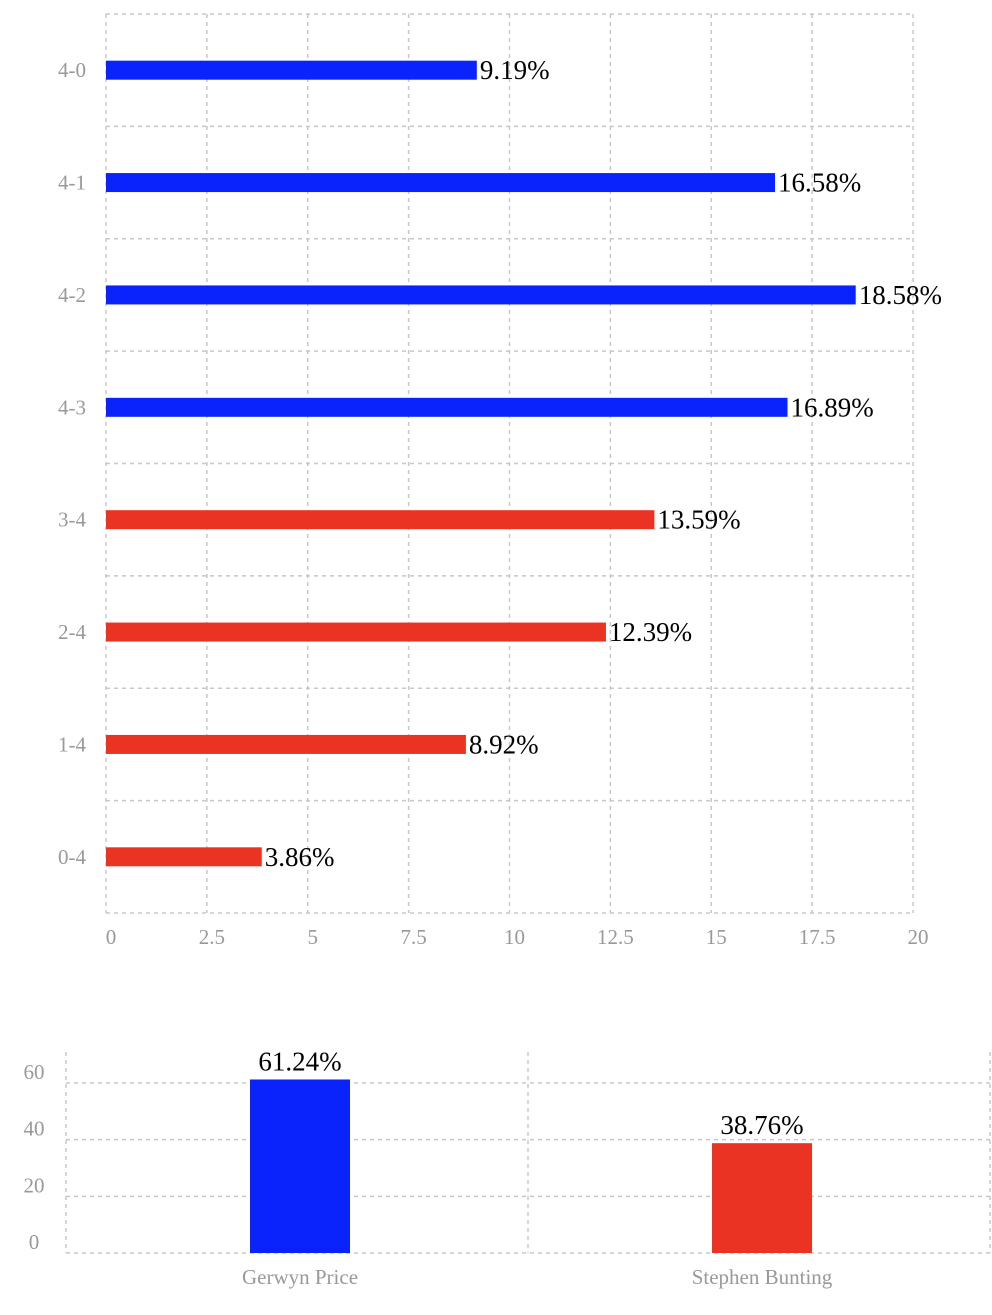 The width and height of the screenshot is (992, 1315). Describe the element at coordinates (72, 295) in the screenshot. I see `h-category-label: 4-2` at that location.